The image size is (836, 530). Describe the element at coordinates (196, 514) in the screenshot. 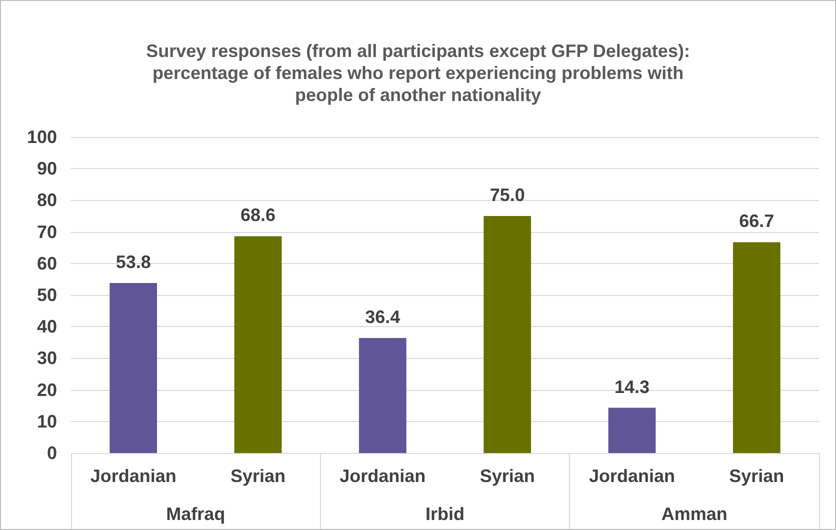

I see `text: Mafraq` at that location.